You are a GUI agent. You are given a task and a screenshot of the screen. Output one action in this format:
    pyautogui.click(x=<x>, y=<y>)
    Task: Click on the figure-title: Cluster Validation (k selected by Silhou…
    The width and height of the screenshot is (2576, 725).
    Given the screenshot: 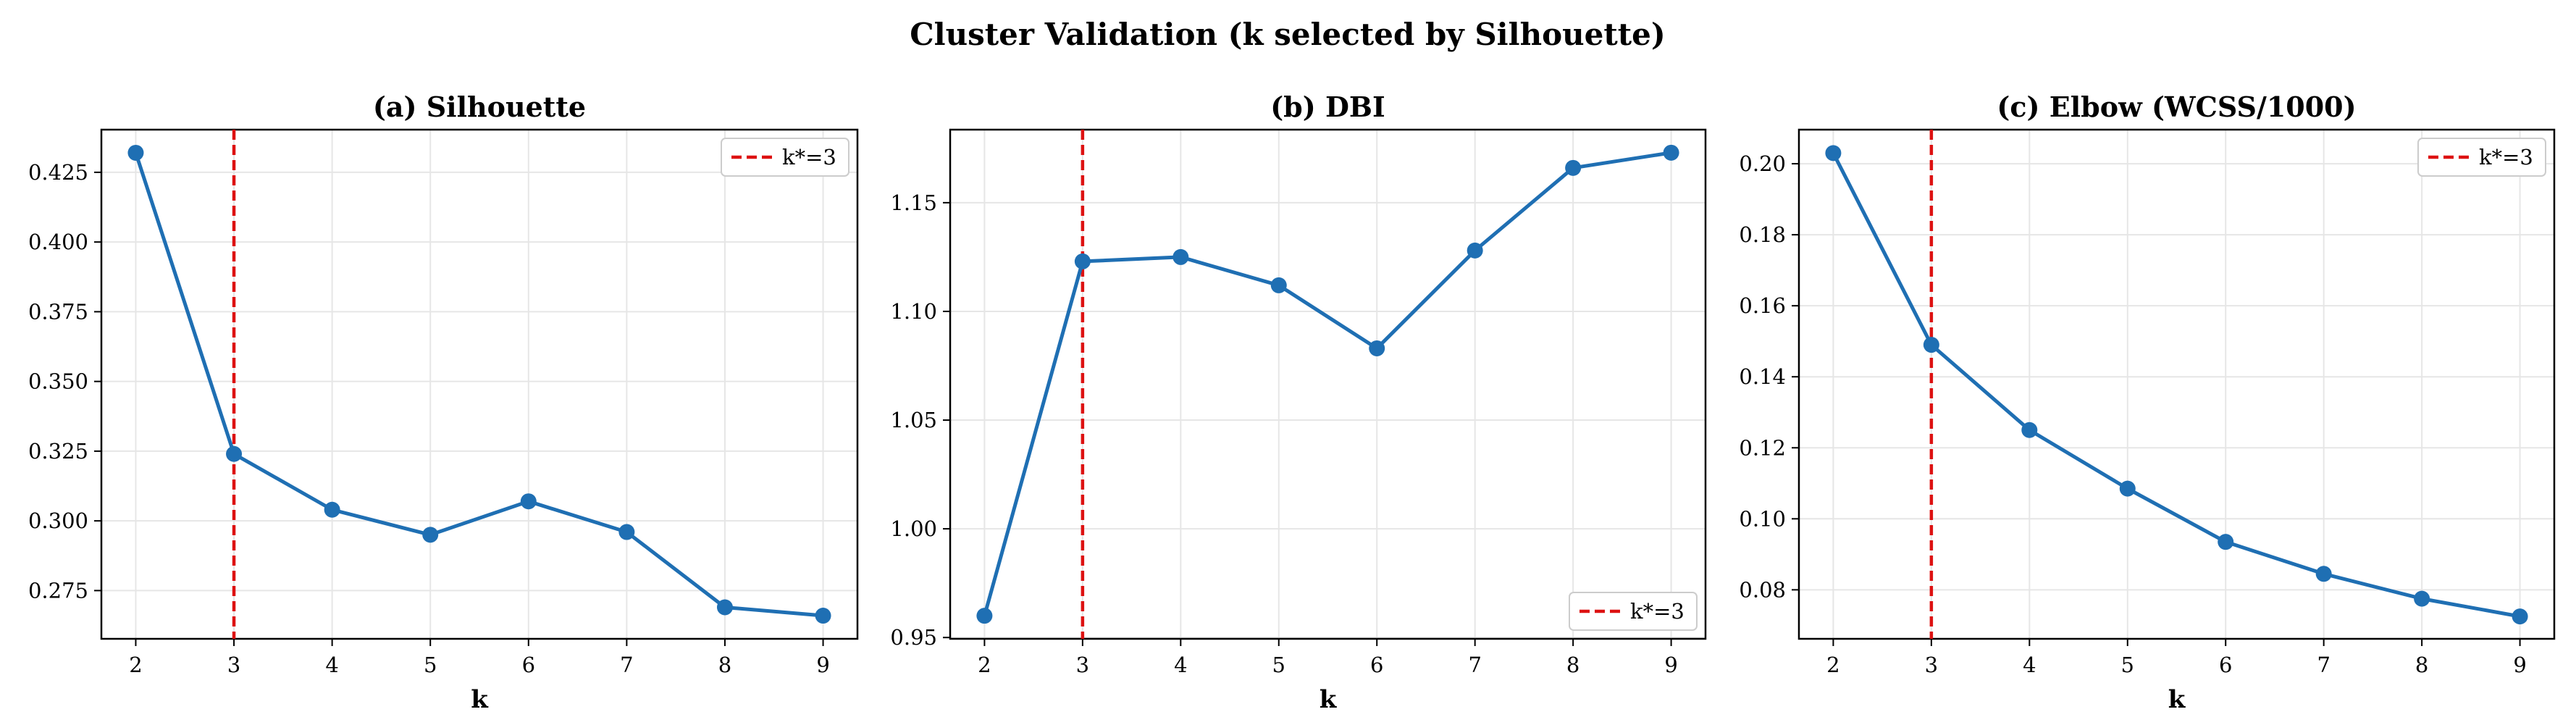 What is the action you would take?
    pyautogui.click(x=1288, y=34)
    